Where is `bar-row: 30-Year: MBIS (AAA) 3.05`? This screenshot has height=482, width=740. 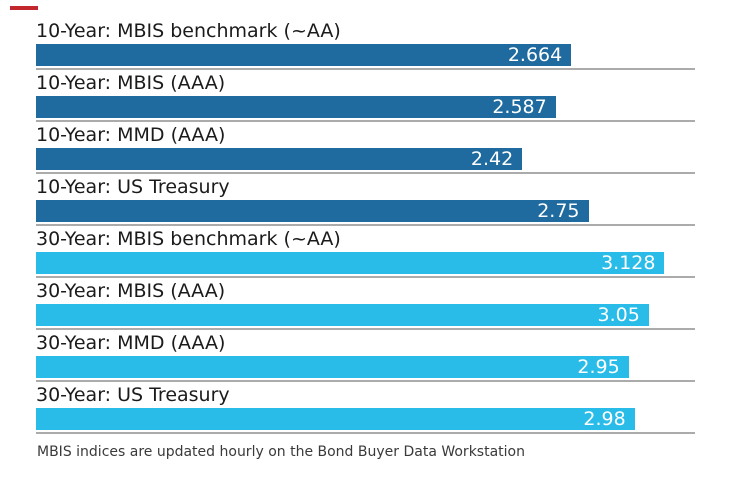 bar-row: 30-Year: MBIS (AAA) 3.05 is located at coordinates (365, 304).